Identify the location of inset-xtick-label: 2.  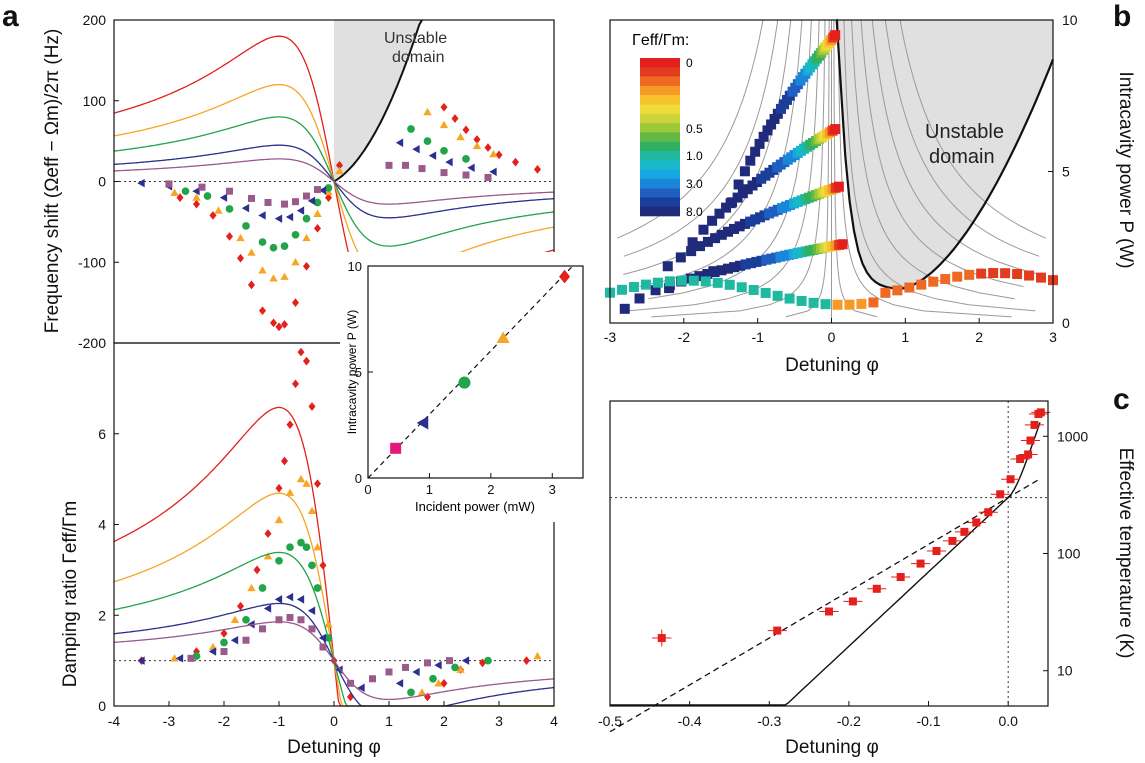
(490, 489).